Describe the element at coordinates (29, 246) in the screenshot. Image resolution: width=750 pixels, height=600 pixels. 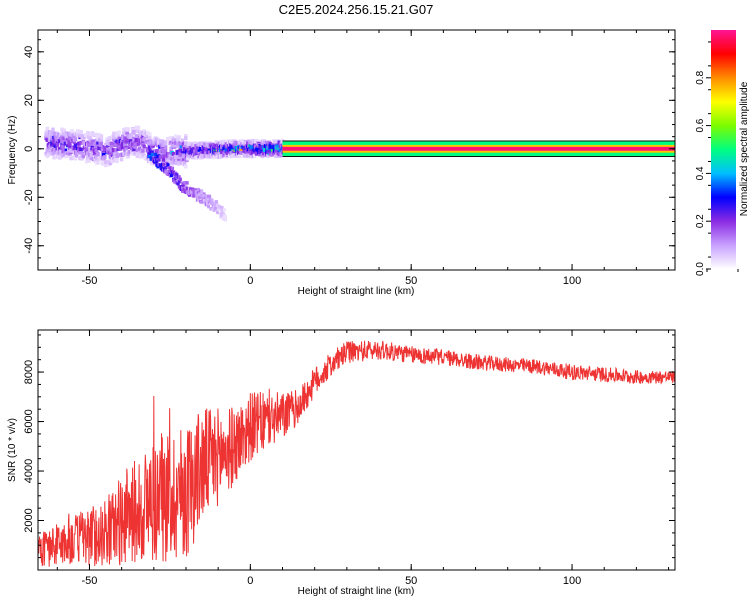
I see `y-tick-label: -40` at that location.